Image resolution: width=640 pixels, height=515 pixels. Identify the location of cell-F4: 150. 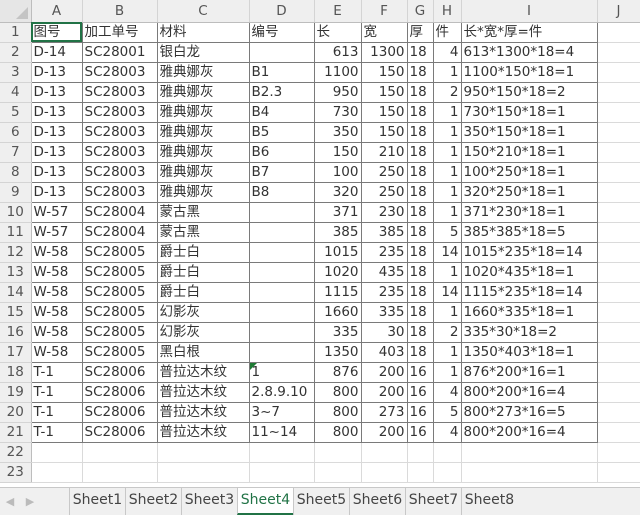
(384, 92).